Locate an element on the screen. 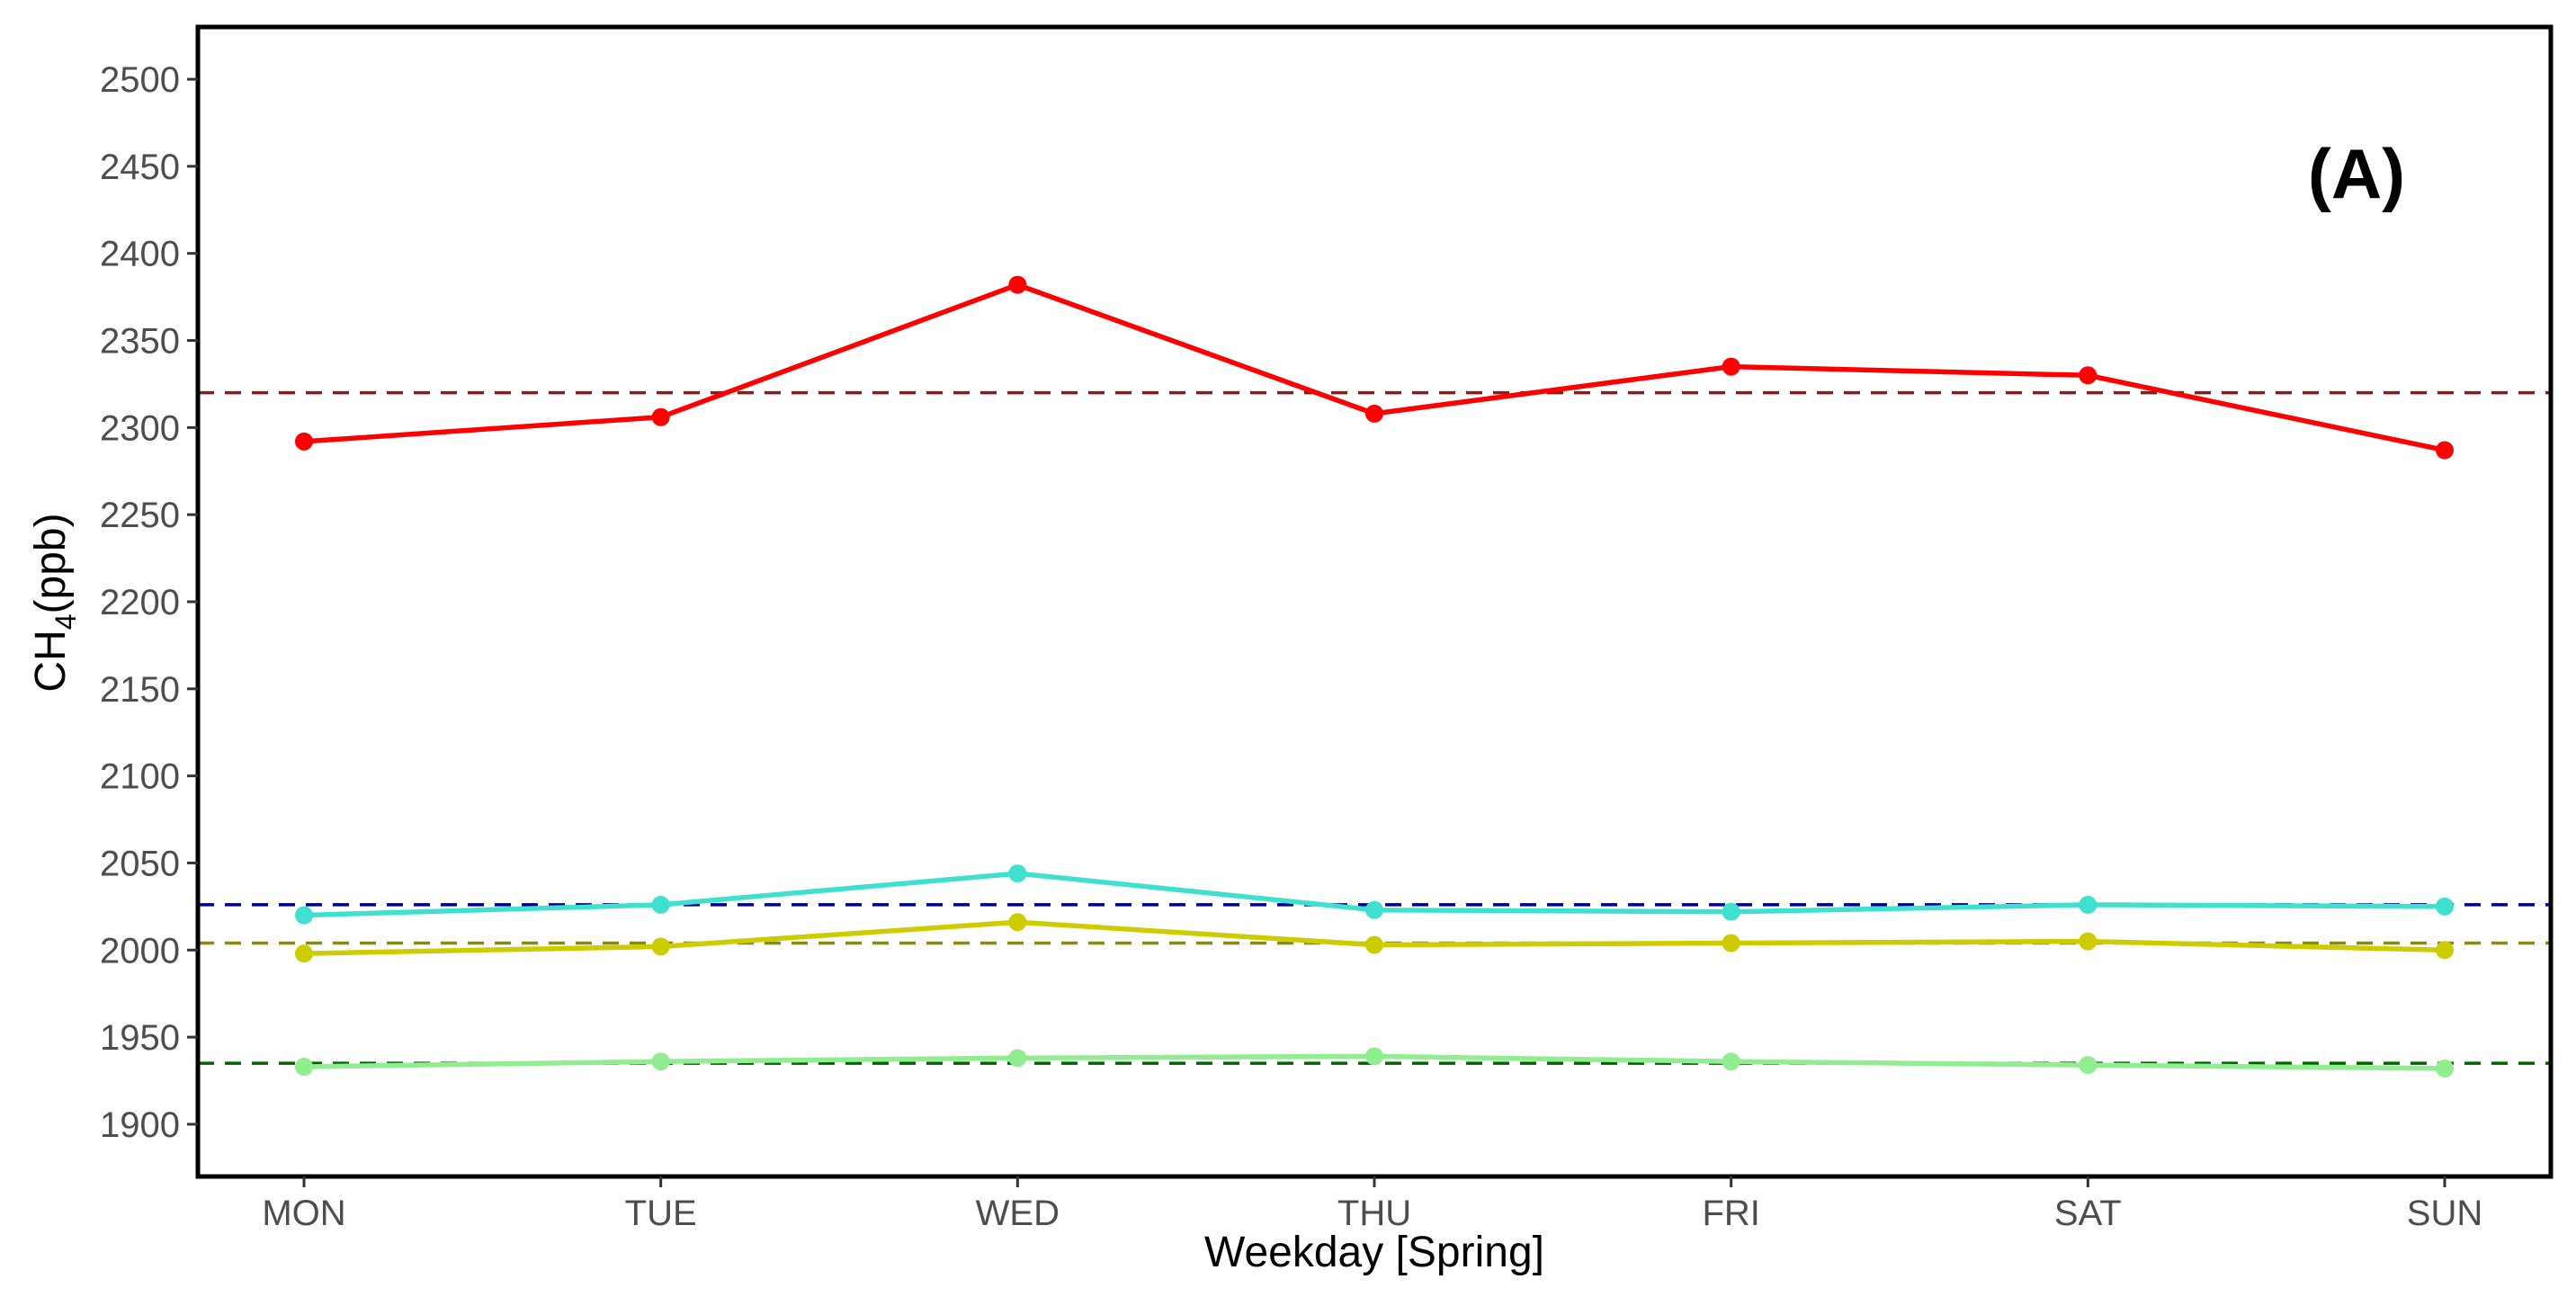  y-tick-label: 2200 is located at coordinates (140, 603).